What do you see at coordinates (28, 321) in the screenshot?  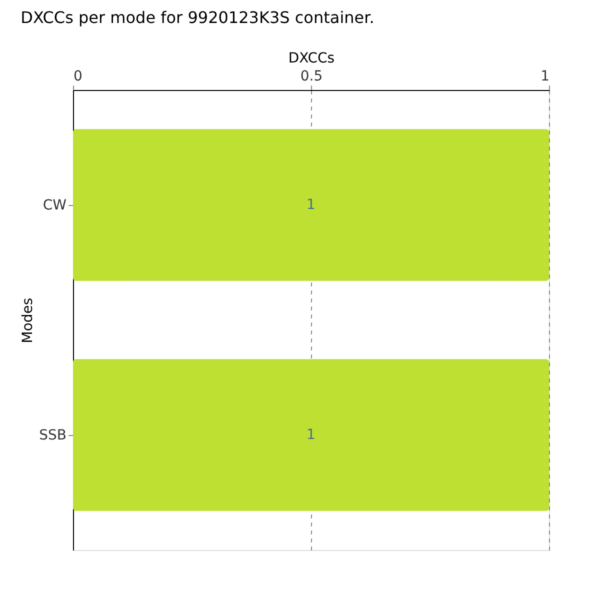 I see `y-axis-title: Modes` at bounding box center [28, 321].